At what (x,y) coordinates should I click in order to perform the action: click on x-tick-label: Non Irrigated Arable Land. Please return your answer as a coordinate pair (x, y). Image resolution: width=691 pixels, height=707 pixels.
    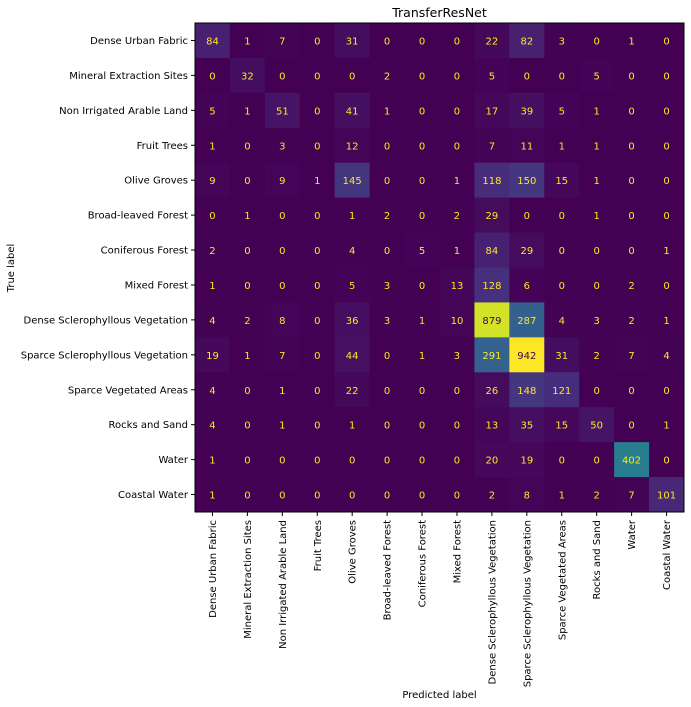
    Looking at the image, I should click on (283, 584).